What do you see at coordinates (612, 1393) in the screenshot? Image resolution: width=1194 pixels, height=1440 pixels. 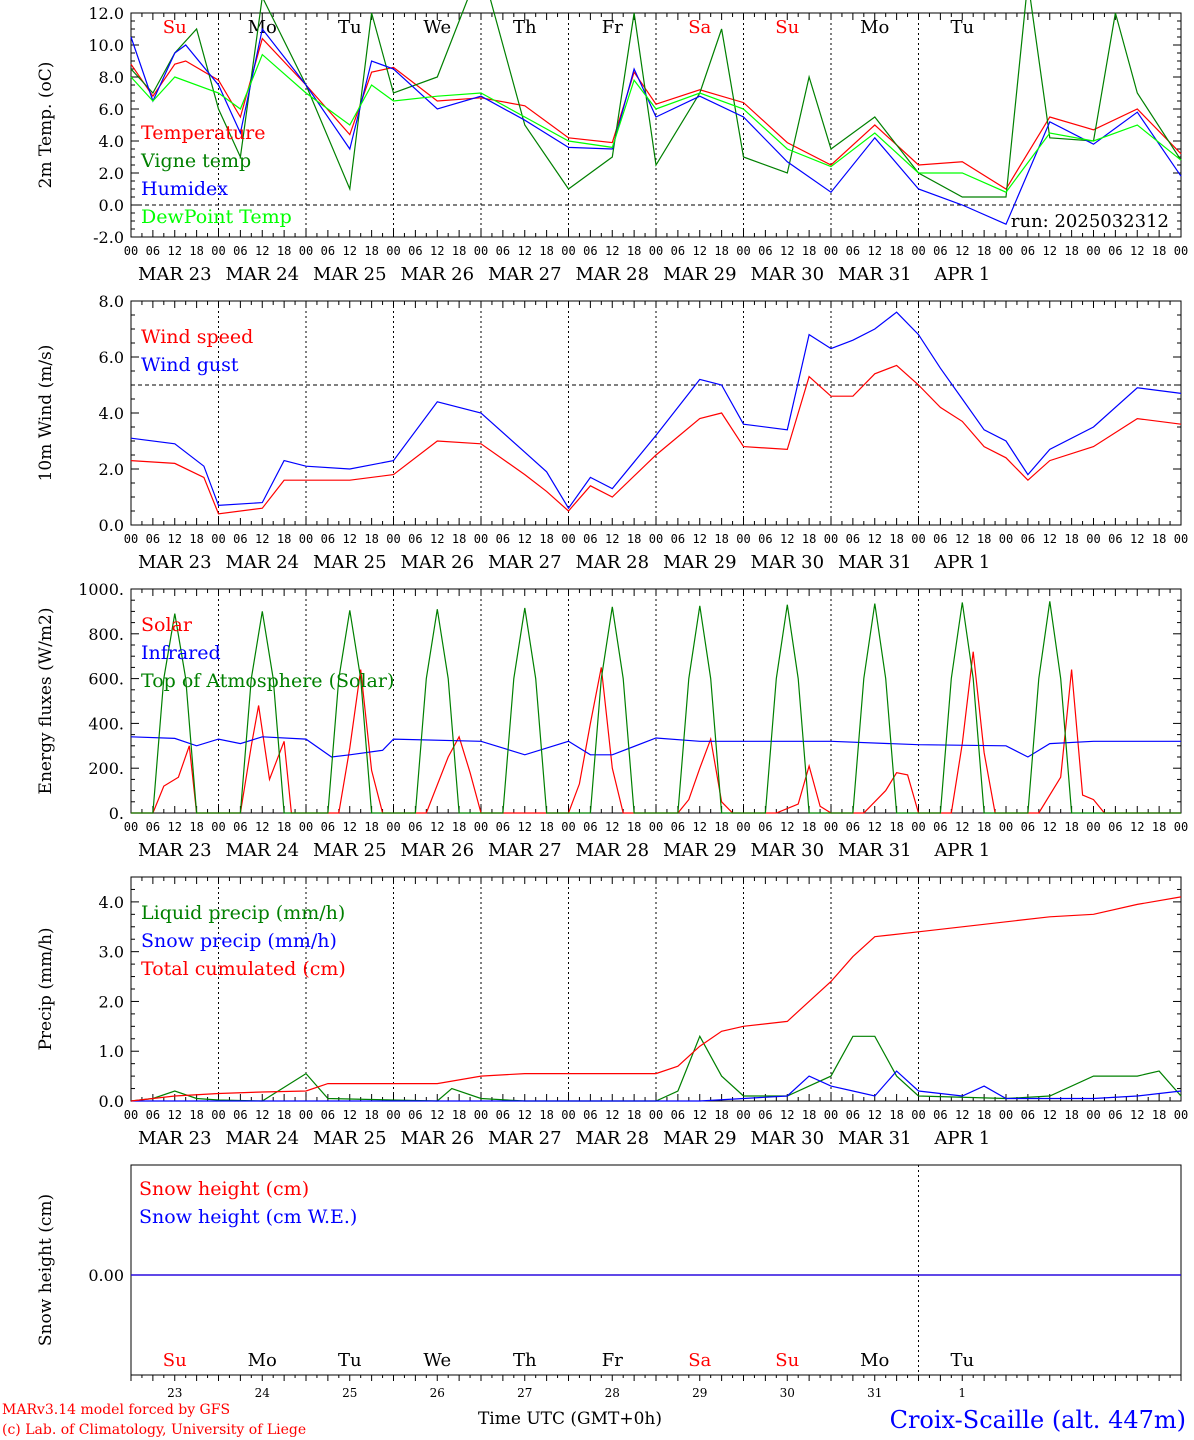 I see `day-number-label: 28` at bounding box center [612, 1393].